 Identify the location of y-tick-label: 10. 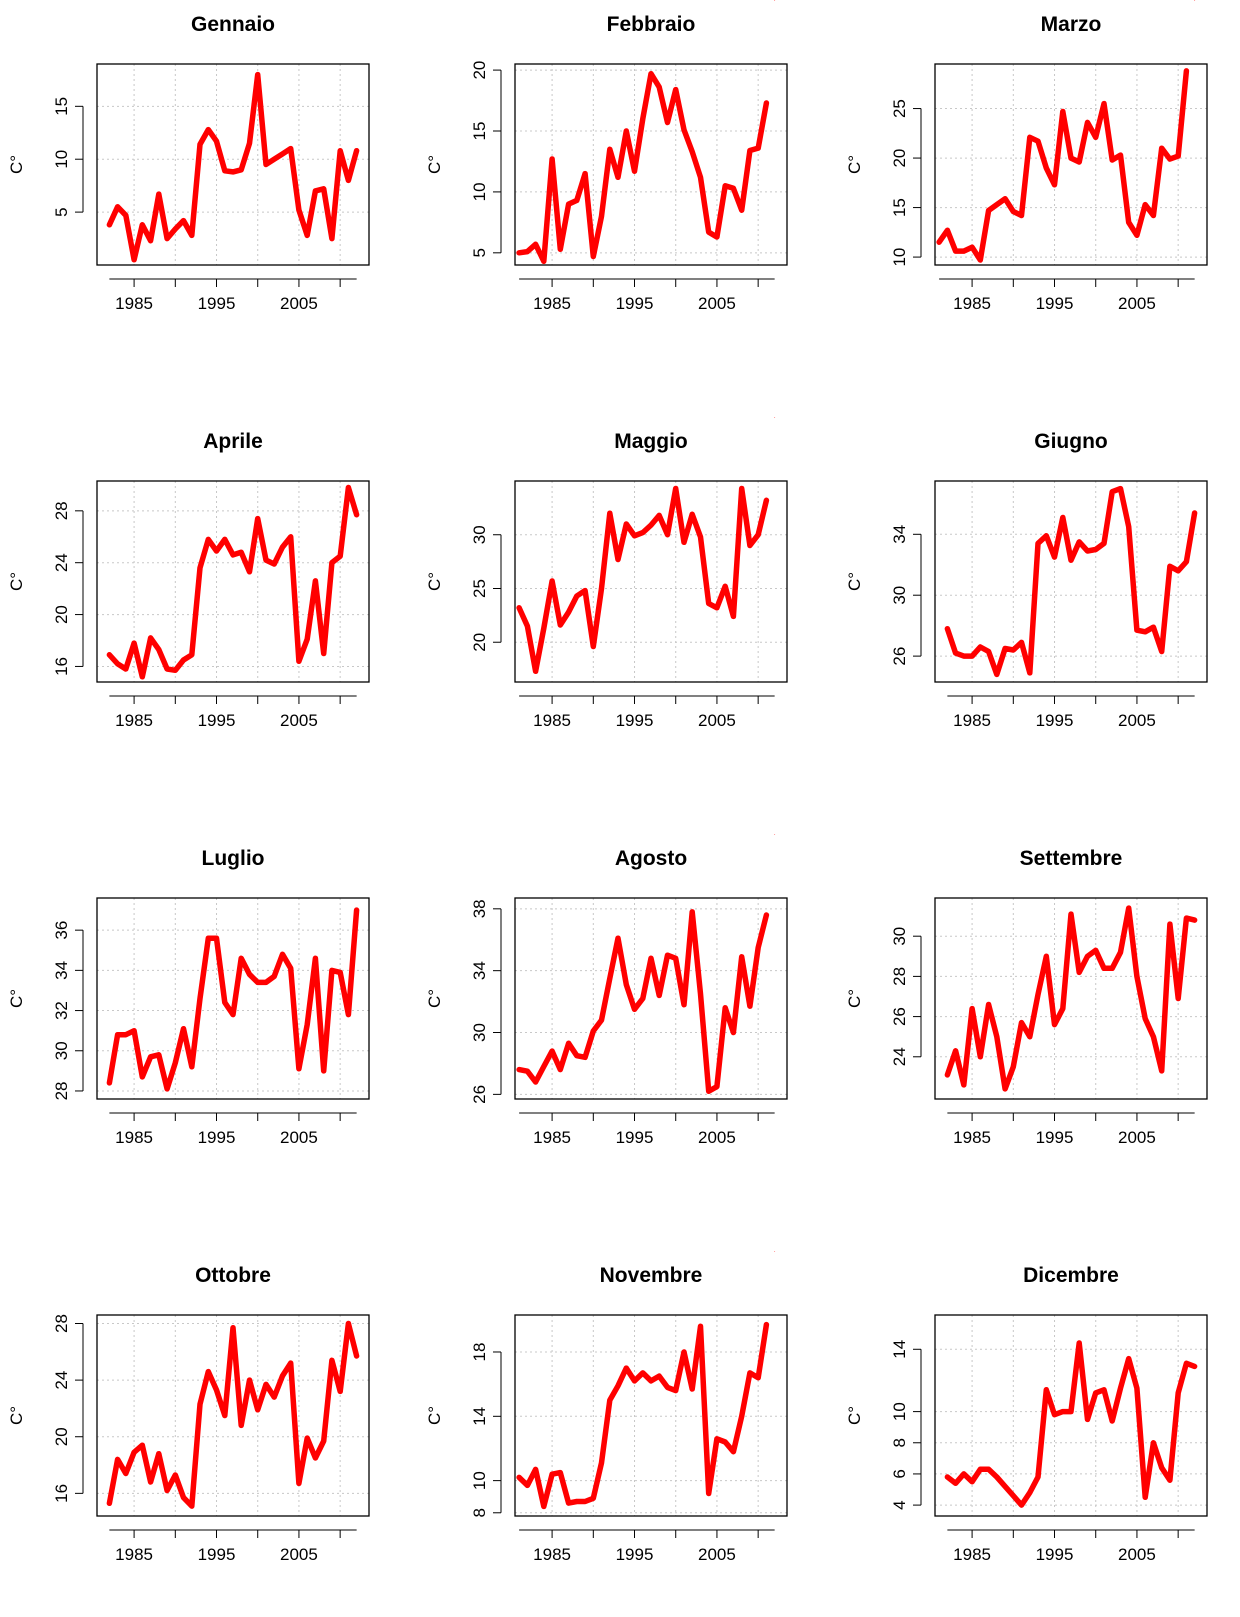
(899, 1411).